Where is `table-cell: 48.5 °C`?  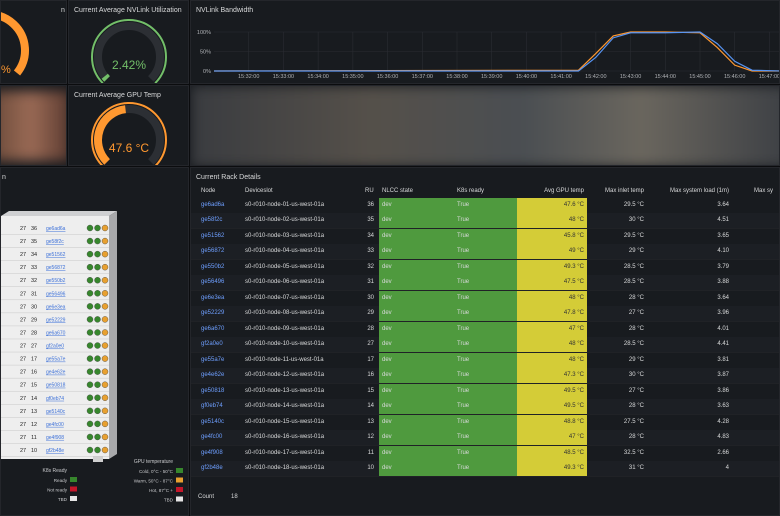 table-cell: 48.5 °C is located at coordinates (552, 453).